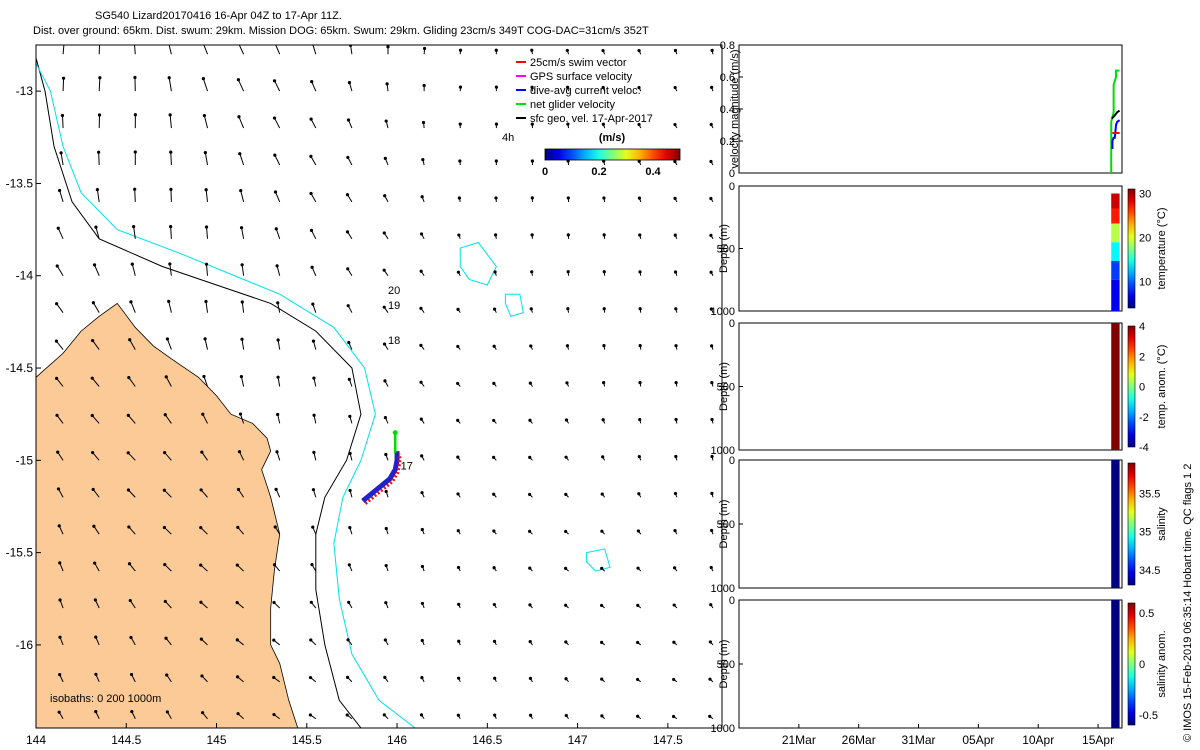 The image size is (1200, 750). What do you see at coordinates (1131, 386) in the screenshot?
I see `depth-colorbar` at bounding box center [1131, 386].